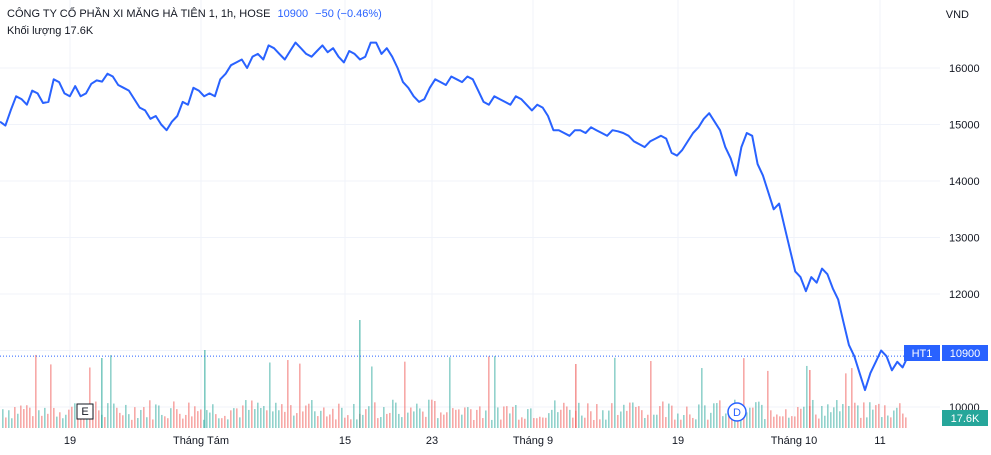  Describe the element at coordinates (965, 353) in the screenshot. I see `price-tag: 10900` at that location.